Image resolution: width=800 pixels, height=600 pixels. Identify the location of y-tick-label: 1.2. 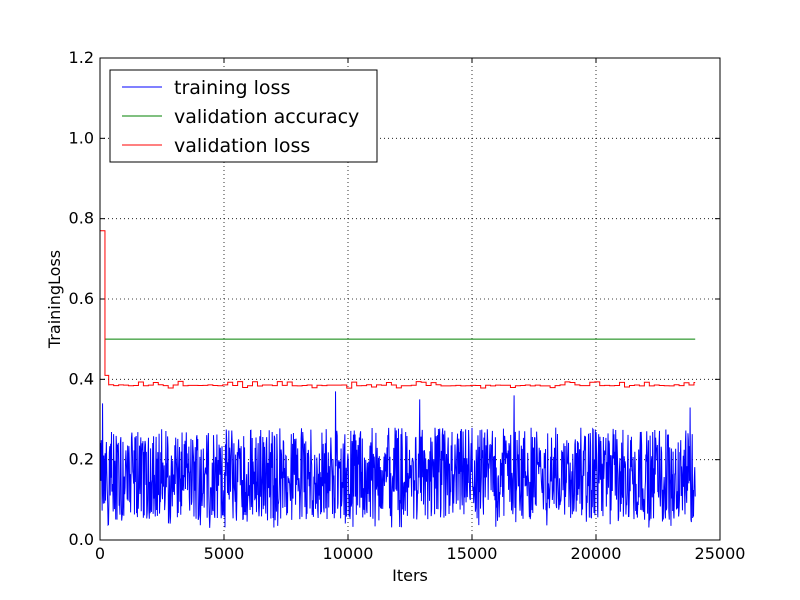
(81, 57).